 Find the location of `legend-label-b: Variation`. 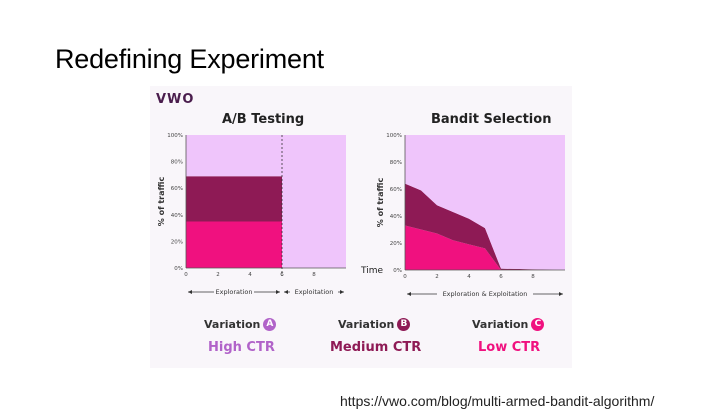

legend-label-b: Variation is located at coordinates (366, 324).